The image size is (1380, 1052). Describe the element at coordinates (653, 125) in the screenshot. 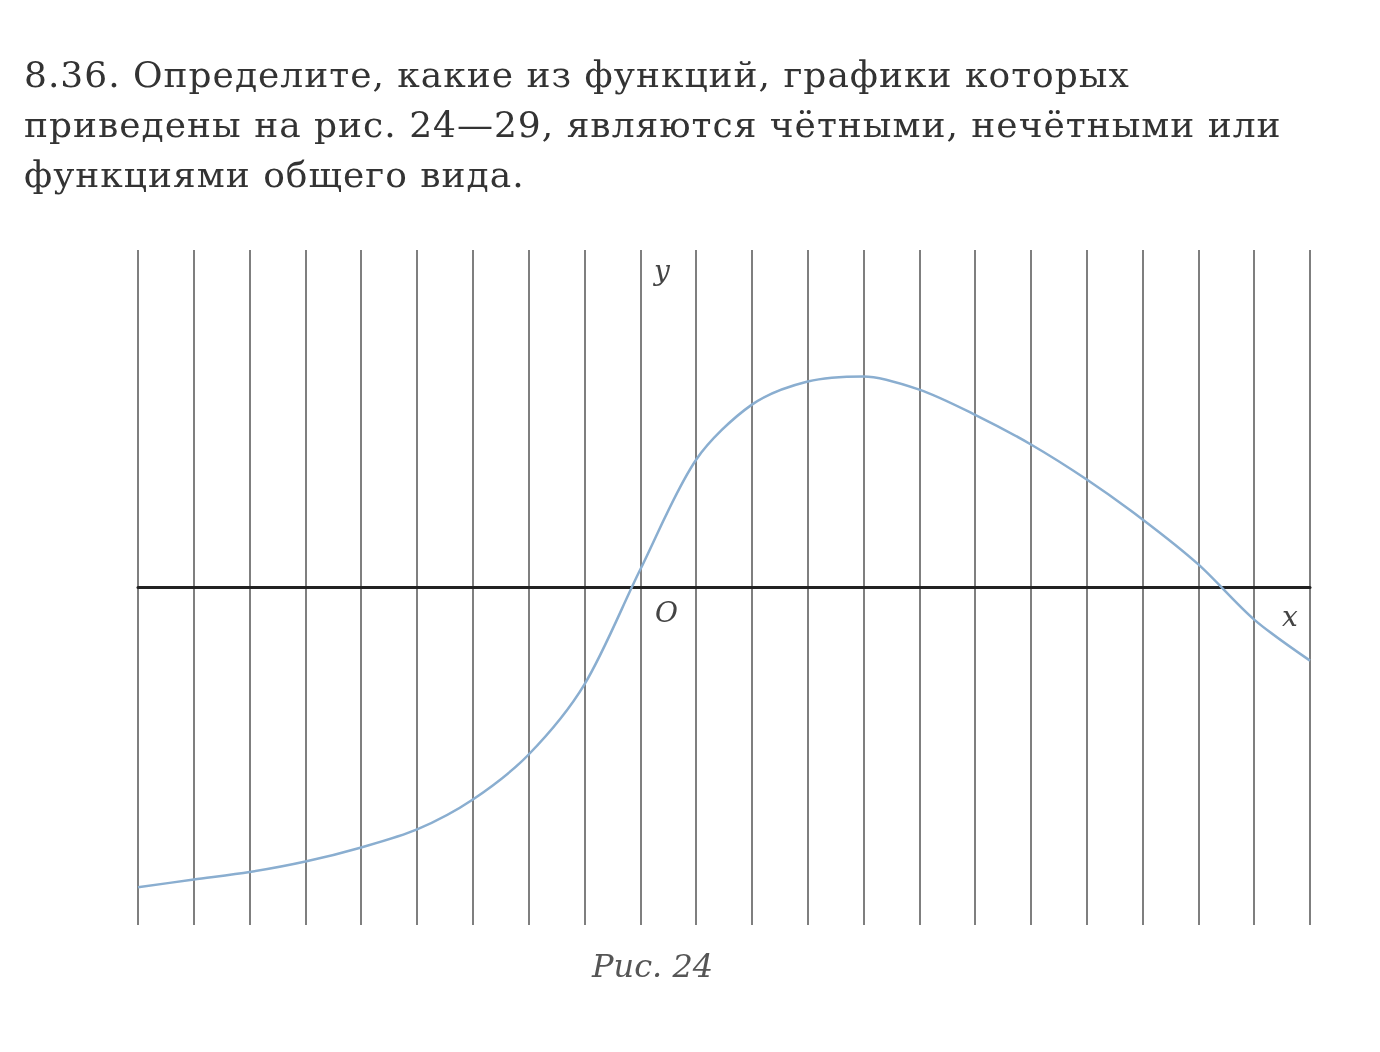

I see `chart-title: 8.36. Определите, какие из функций, графики которых приведены на рис. 24—29, являются чётными, нечётными или функциями общего вида.` at that location.